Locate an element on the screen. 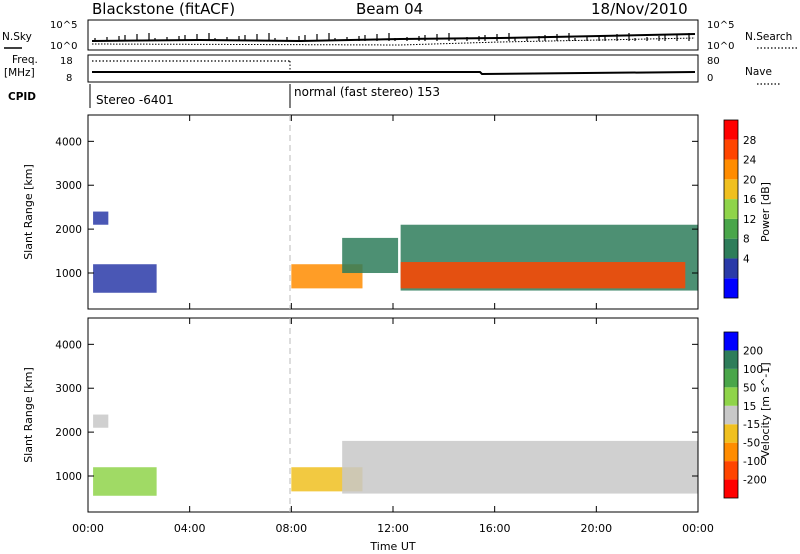 This screenshot has height=554, width=800. x-tick-label-3: 12:00 is located at coordinates (393, 528).